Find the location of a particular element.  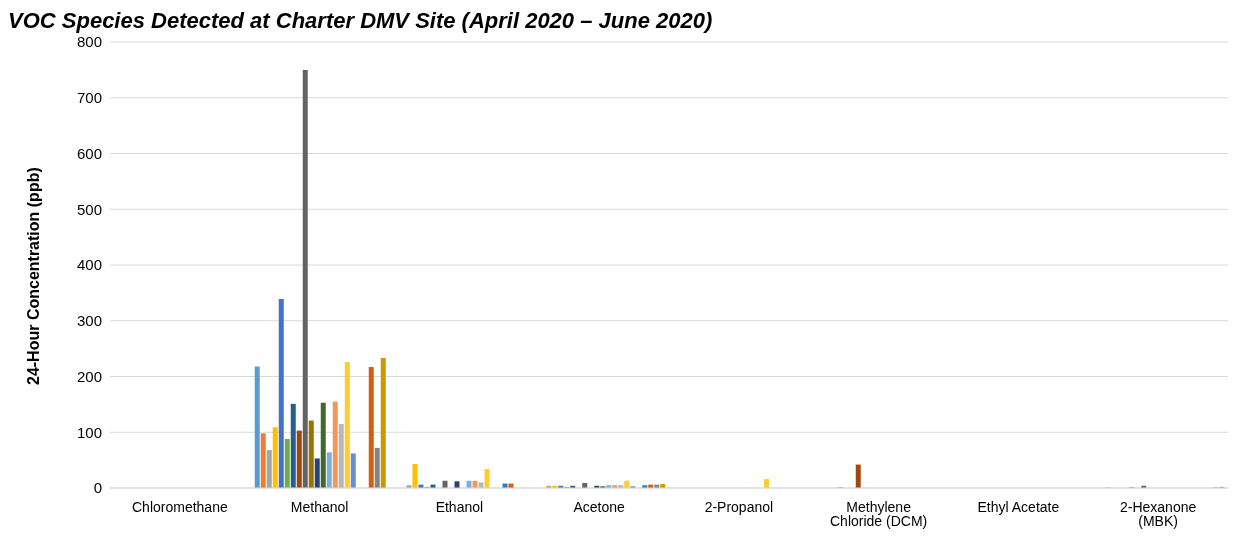

x-tick-label: Ethyl Acetate is located at coordinates (1018, 506).